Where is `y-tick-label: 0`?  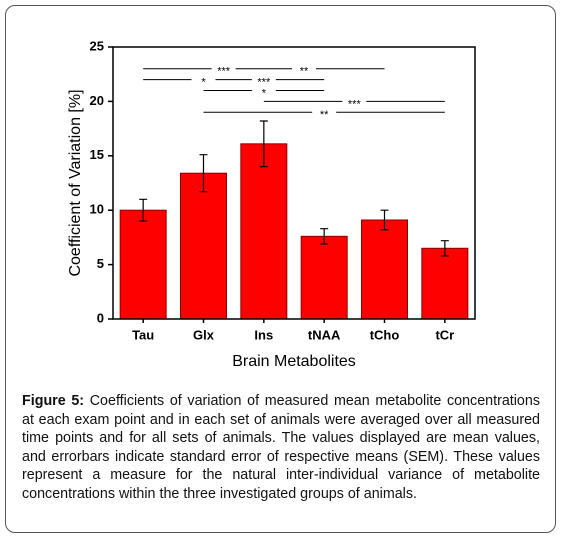
y-tick-label: 0 is located at coordinates (100, 317).